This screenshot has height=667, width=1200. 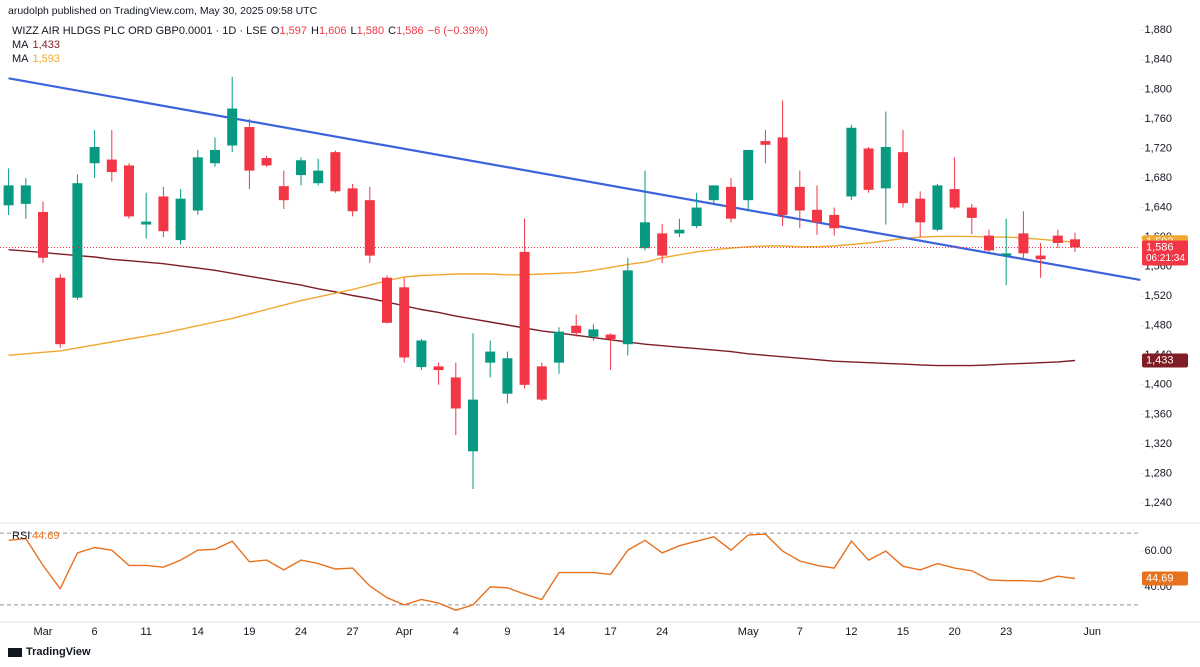 What do you see at coordinates (1158, 326) in the screenshot?
I see `y-tick-label: 1,480` at bounding box center [1158, 326].